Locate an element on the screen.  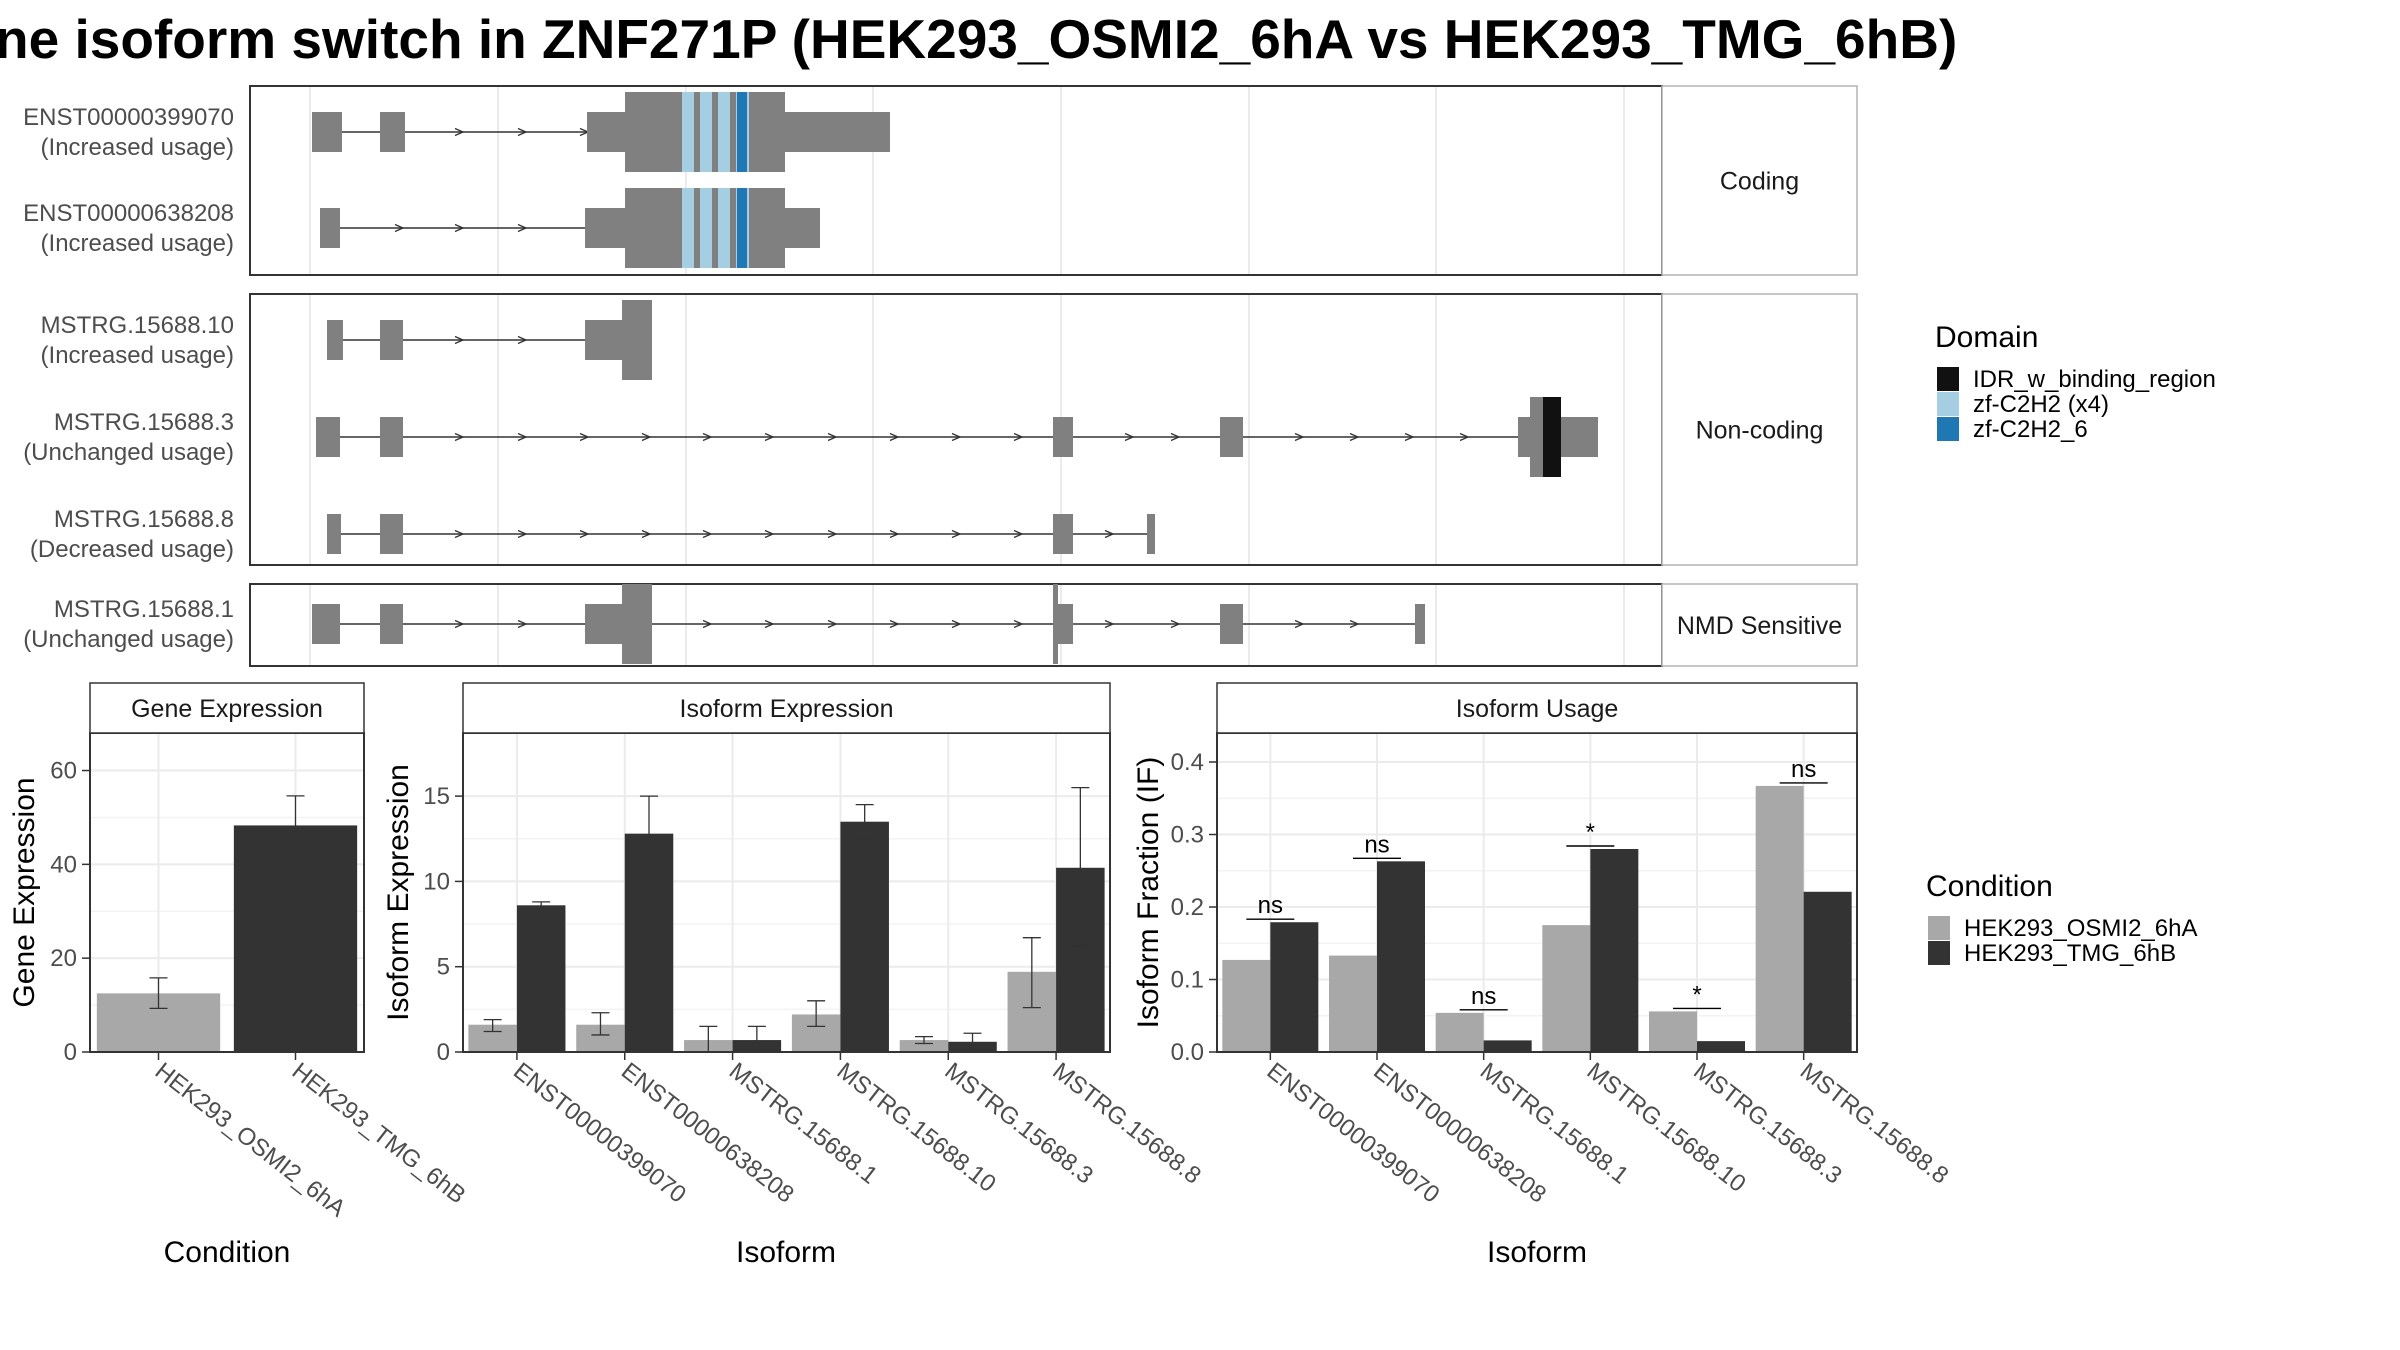
y-tick-label: 0.2 is located at coordinates (1187, 907).